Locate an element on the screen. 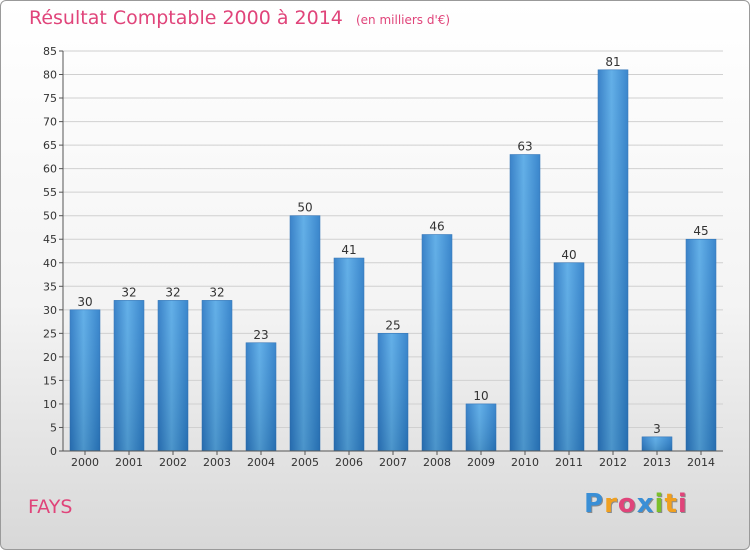 The image size is (750, 550). y-tick-label: 30 is located at coordinates (50, 310).